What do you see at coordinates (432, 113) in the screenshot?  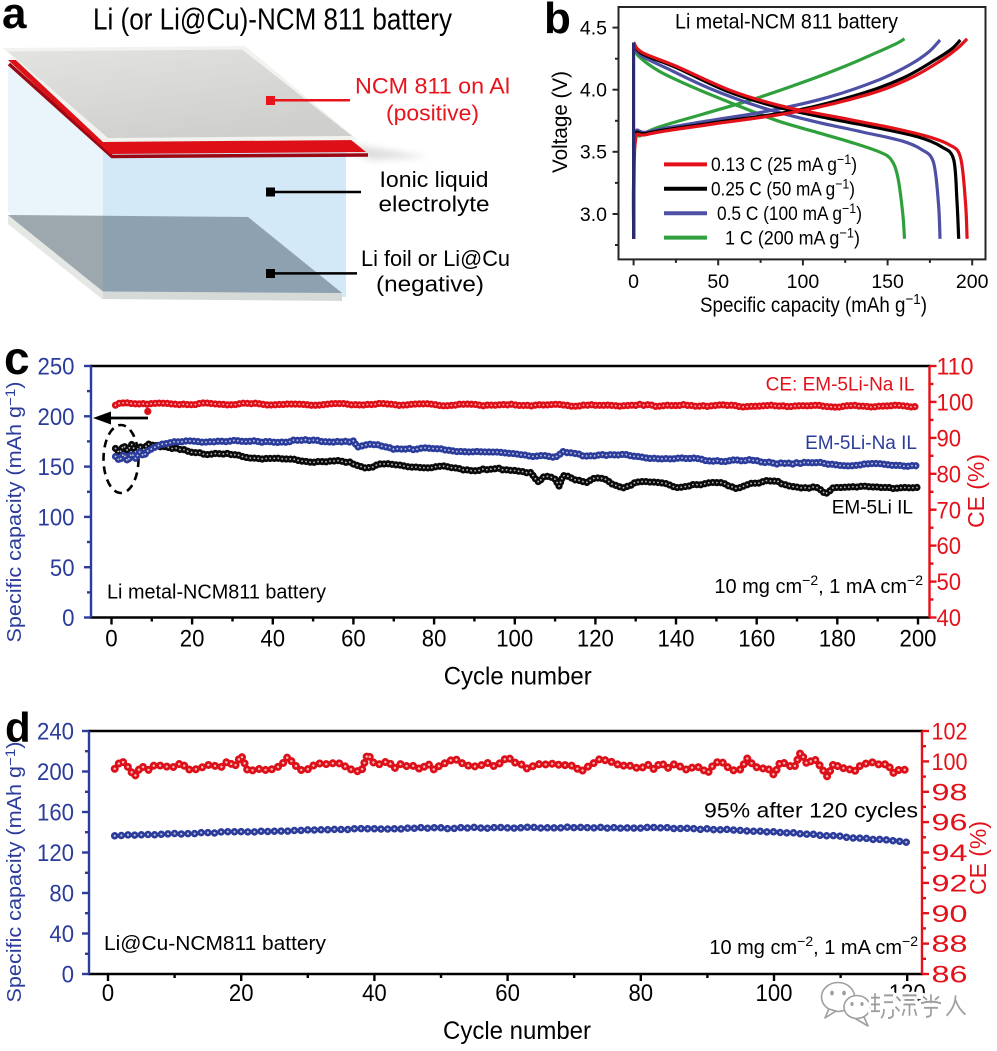 I see `svg-text: (positive)` at bounding box center [432, 113].